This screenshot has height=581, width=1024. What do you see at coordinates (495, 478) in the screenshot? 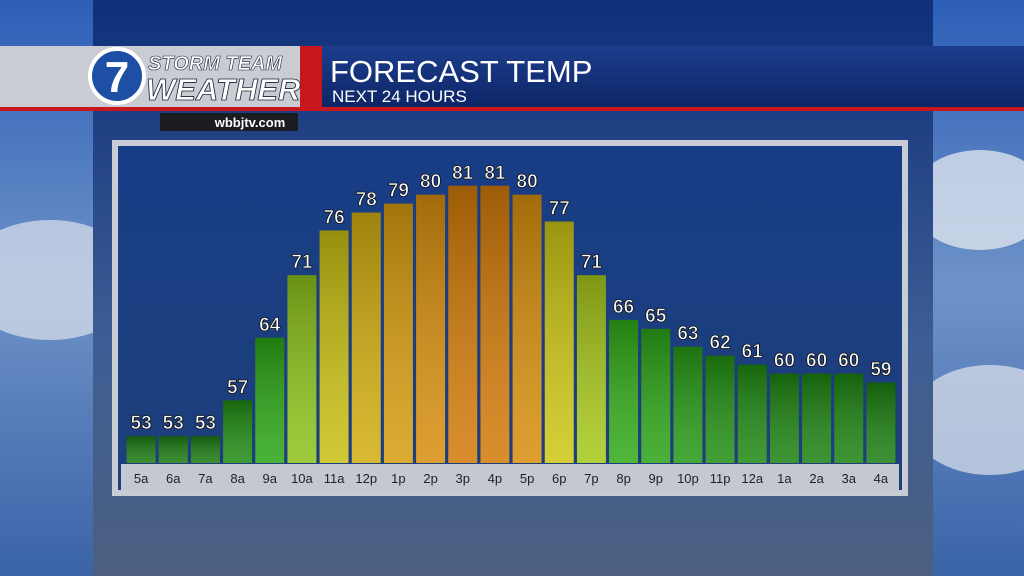
I see `x-tick-label: 4p` at bounding box center [495, 478].